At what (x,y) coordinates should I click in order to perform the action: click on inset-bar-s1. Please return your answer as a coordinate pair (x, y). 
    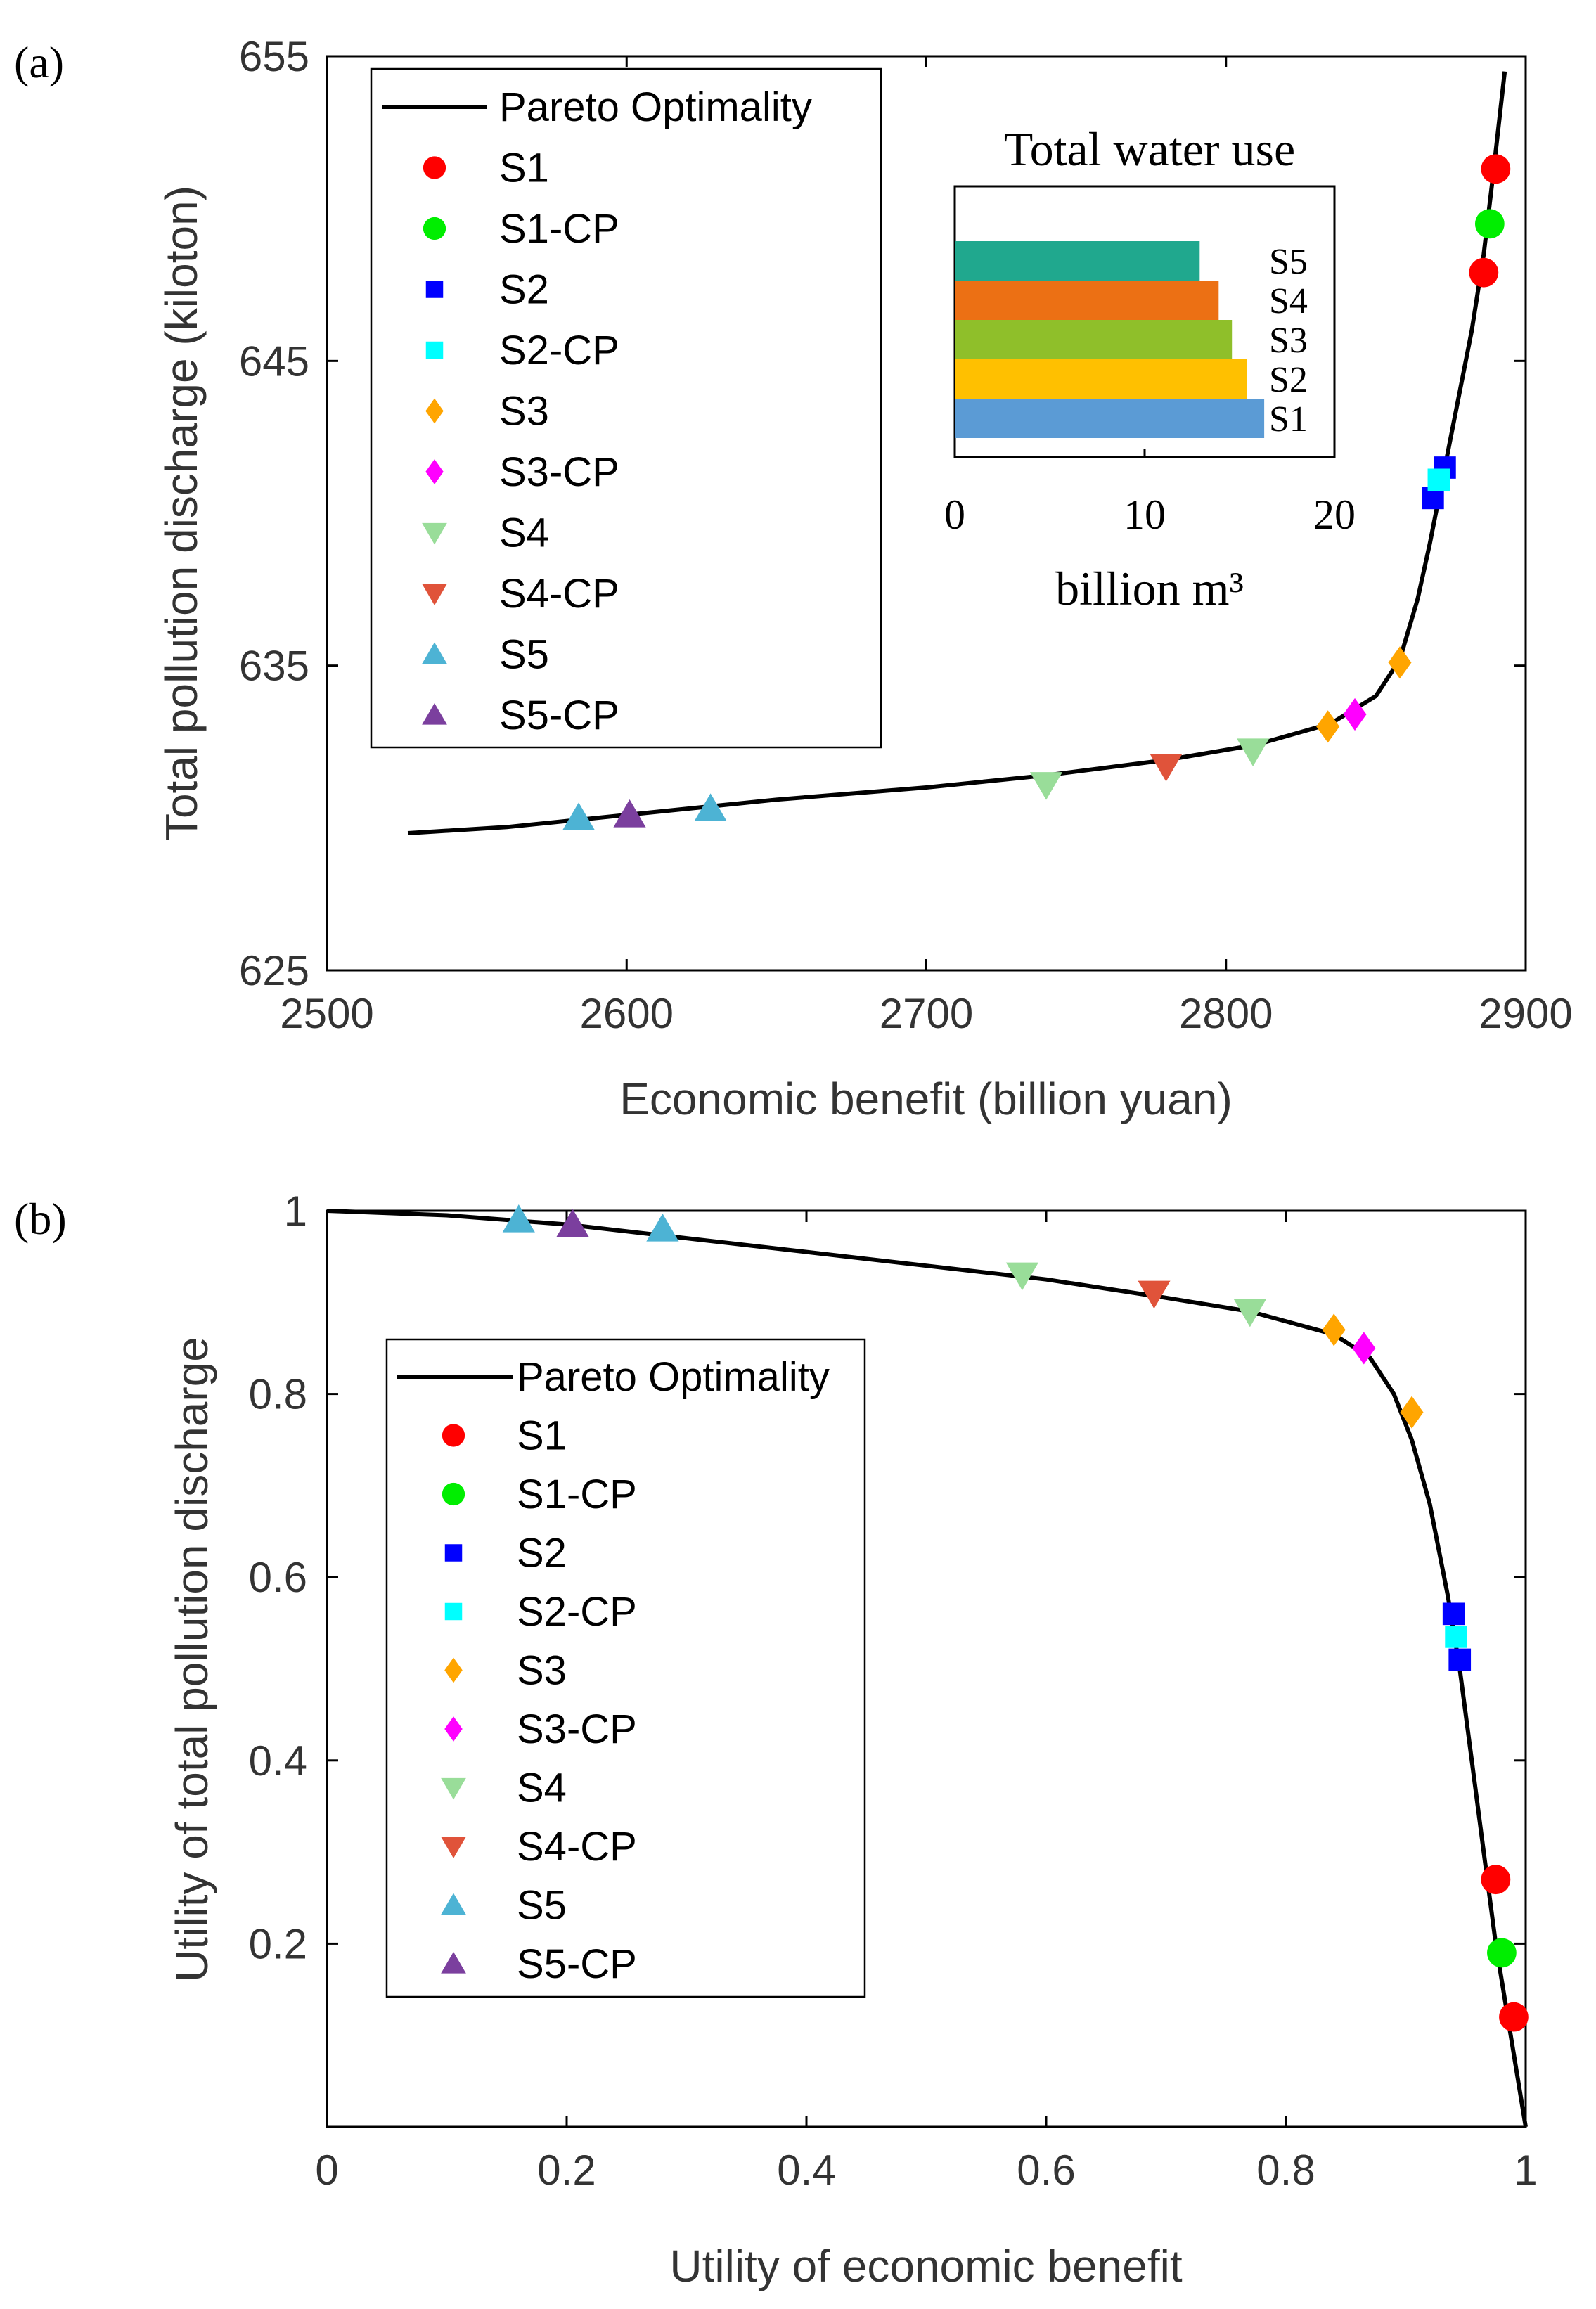
    Looking at the image, I should click on (1110, 418).